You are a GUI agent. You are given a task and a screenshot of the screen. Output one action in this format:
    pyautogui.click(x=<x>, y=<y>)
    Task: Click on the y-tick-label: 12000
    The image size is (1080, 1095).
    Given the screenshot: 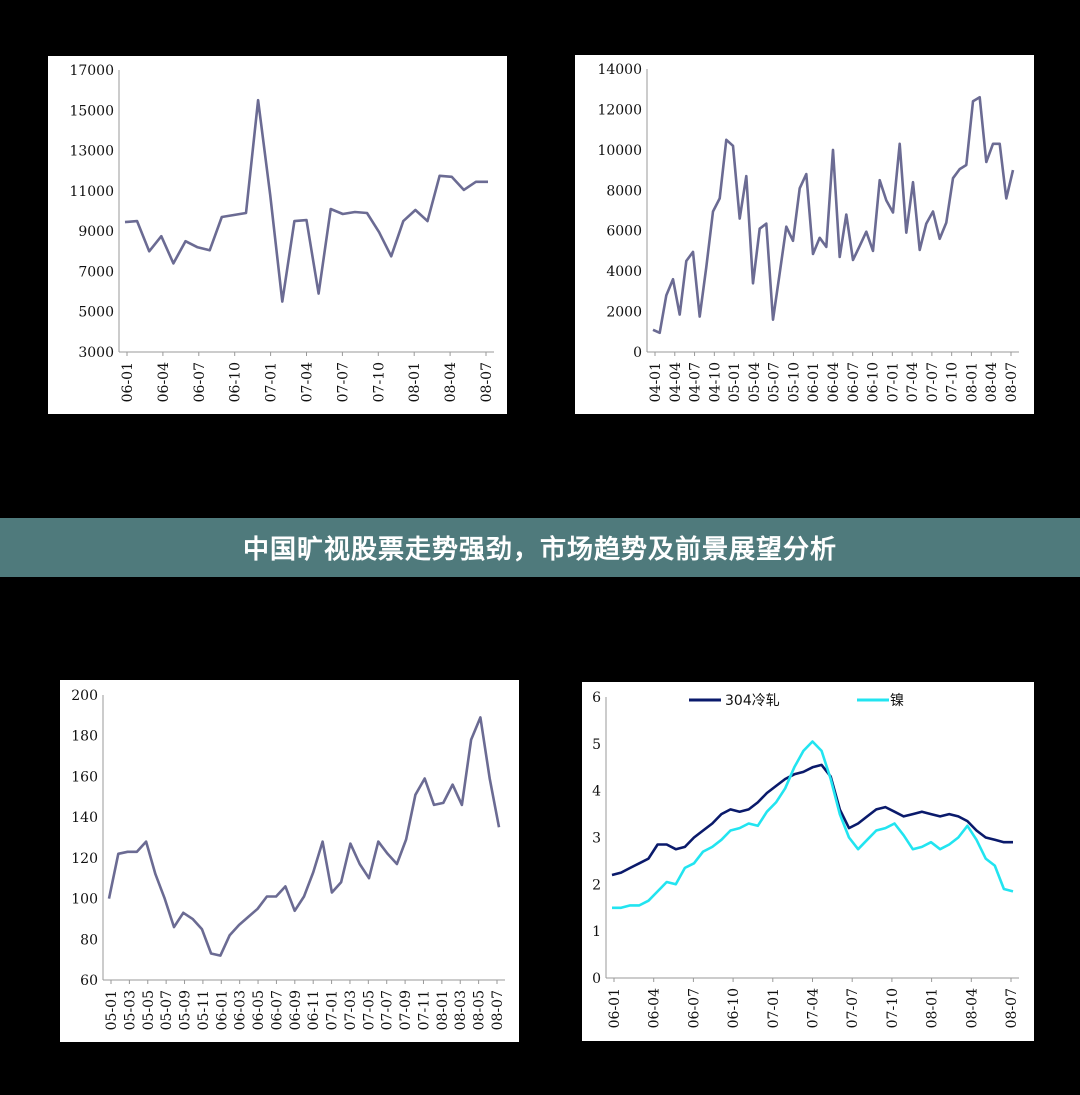 What is the action you would take?
    pyautogui.click(x=619, y=110)
    